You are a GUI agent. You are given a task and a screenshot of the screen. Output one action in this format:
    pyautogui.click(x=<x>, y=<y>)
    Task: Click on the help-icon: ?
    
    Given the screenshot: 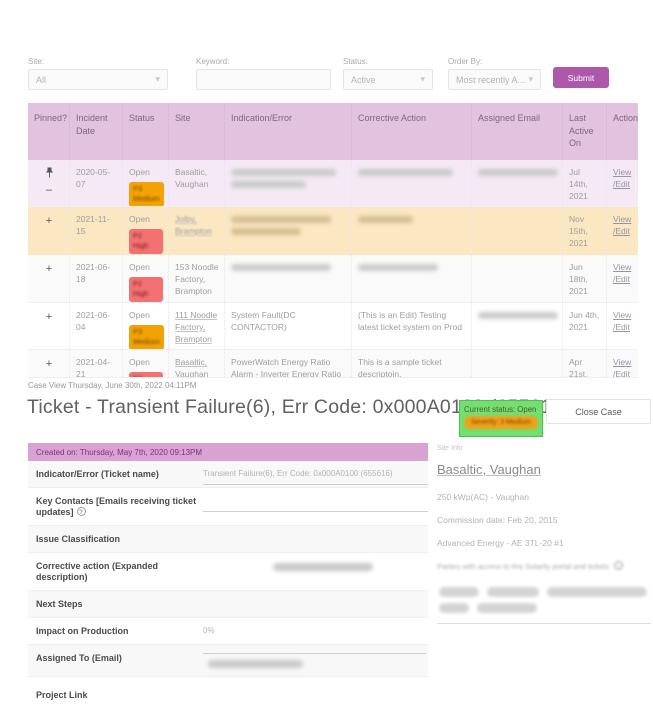 What is the action you would take?
    pyautogui.click(x=81, y=511)
    